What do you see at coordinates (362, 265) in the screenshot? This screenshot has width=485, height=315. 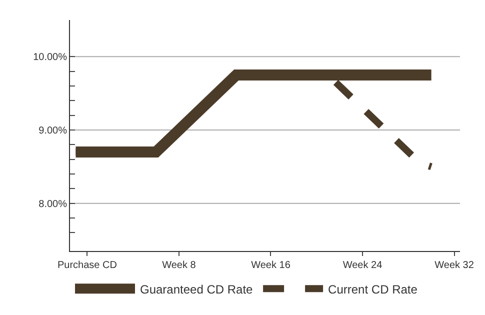 I see `x-tick-label: Week 24` at bounding box center [362, 265].